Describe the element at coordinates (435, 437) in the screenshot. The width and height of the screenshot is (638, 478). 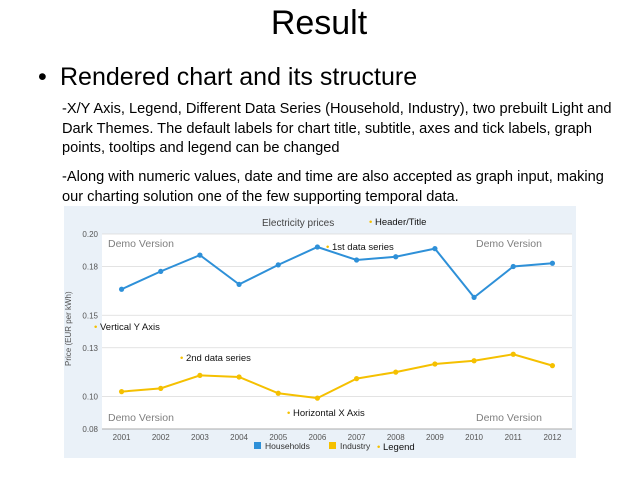
I see `x-tick-label: 2009` at that location.